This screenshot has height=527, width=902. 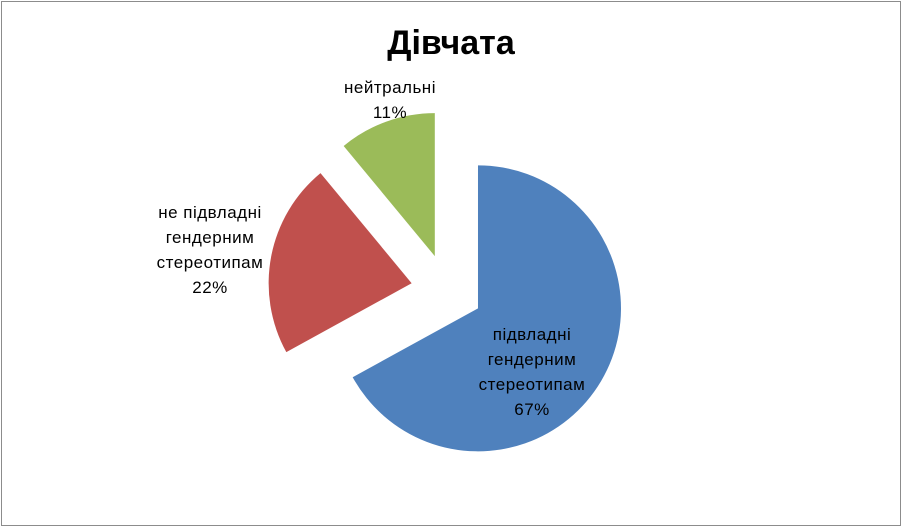 I want to click on data-label: не підвладні гендерним стереотипам 22%, so click(x=210, y=250).